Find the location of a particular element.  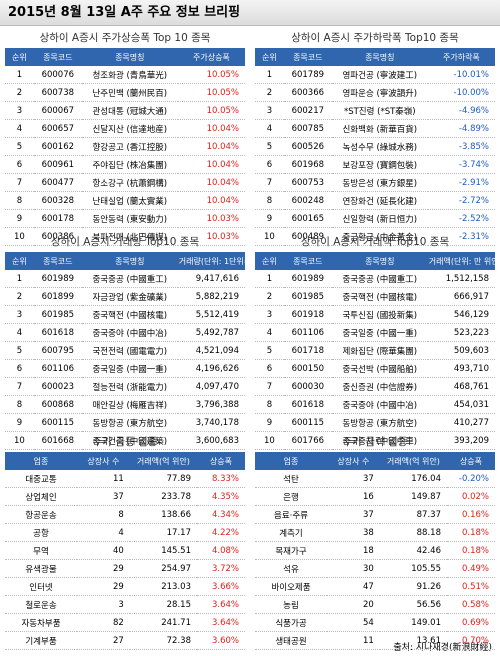

table-cell: 601766 is located at coordinates (307, 440).